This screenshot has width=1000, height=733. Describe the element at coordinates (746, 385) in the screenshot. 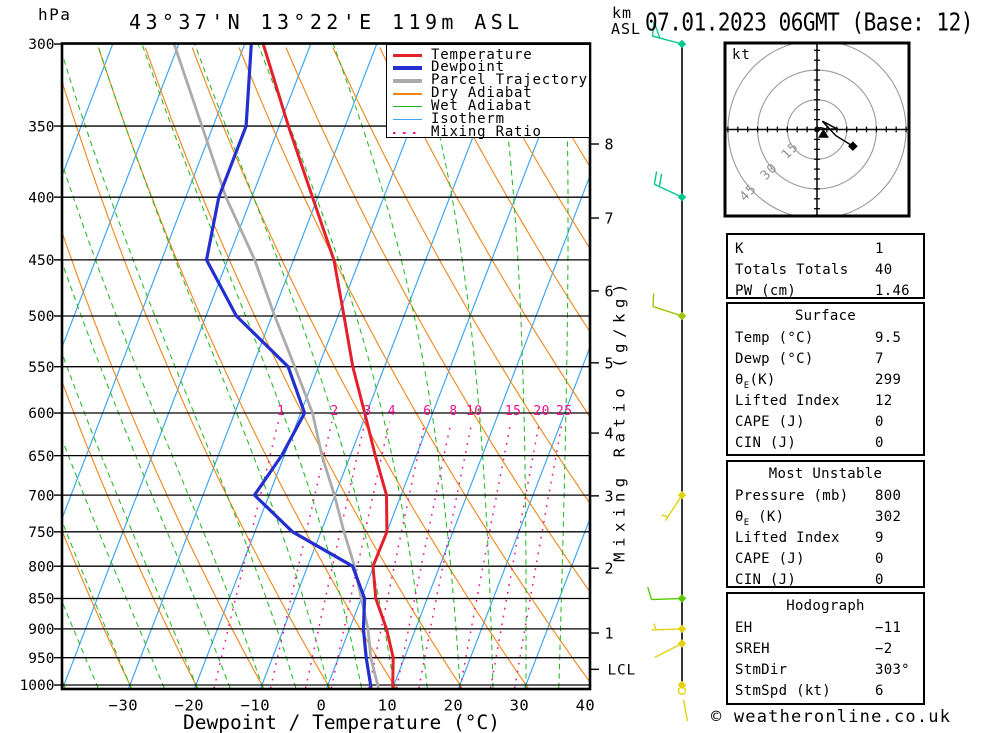

I see `theta-e-subscript: E` at that location.